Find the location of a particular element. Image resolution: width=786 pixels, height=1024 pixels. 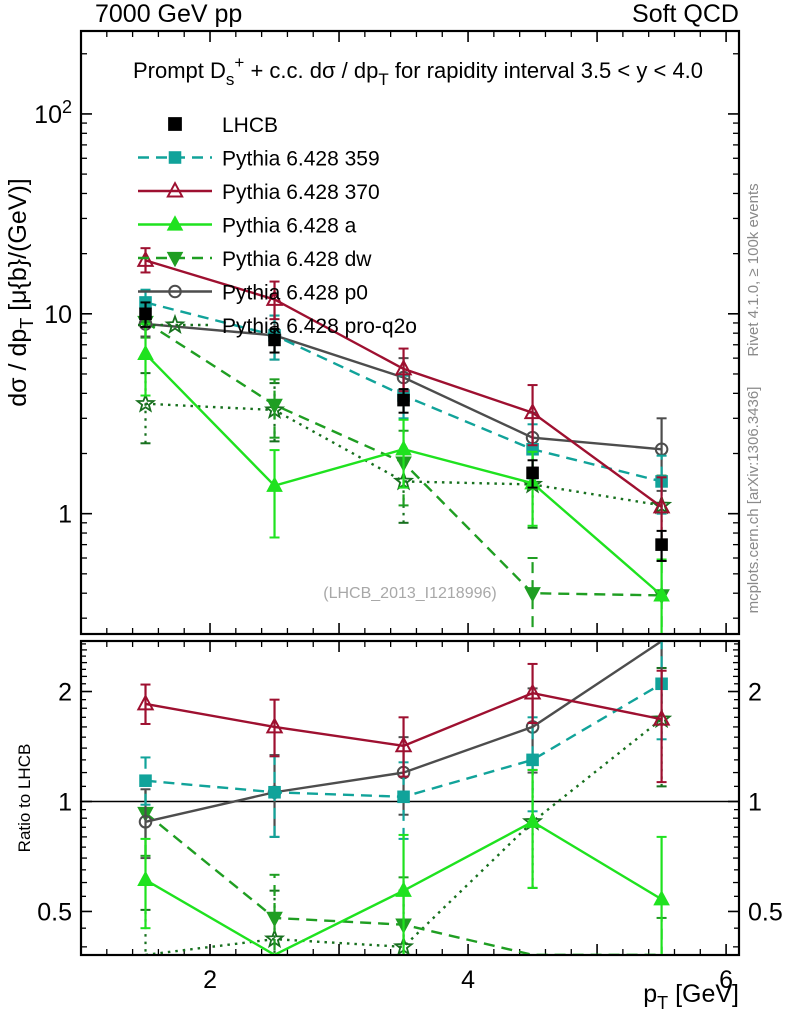

legend-item-pdw: Pythia 6.428 dw is located at coordinates (255, 259).